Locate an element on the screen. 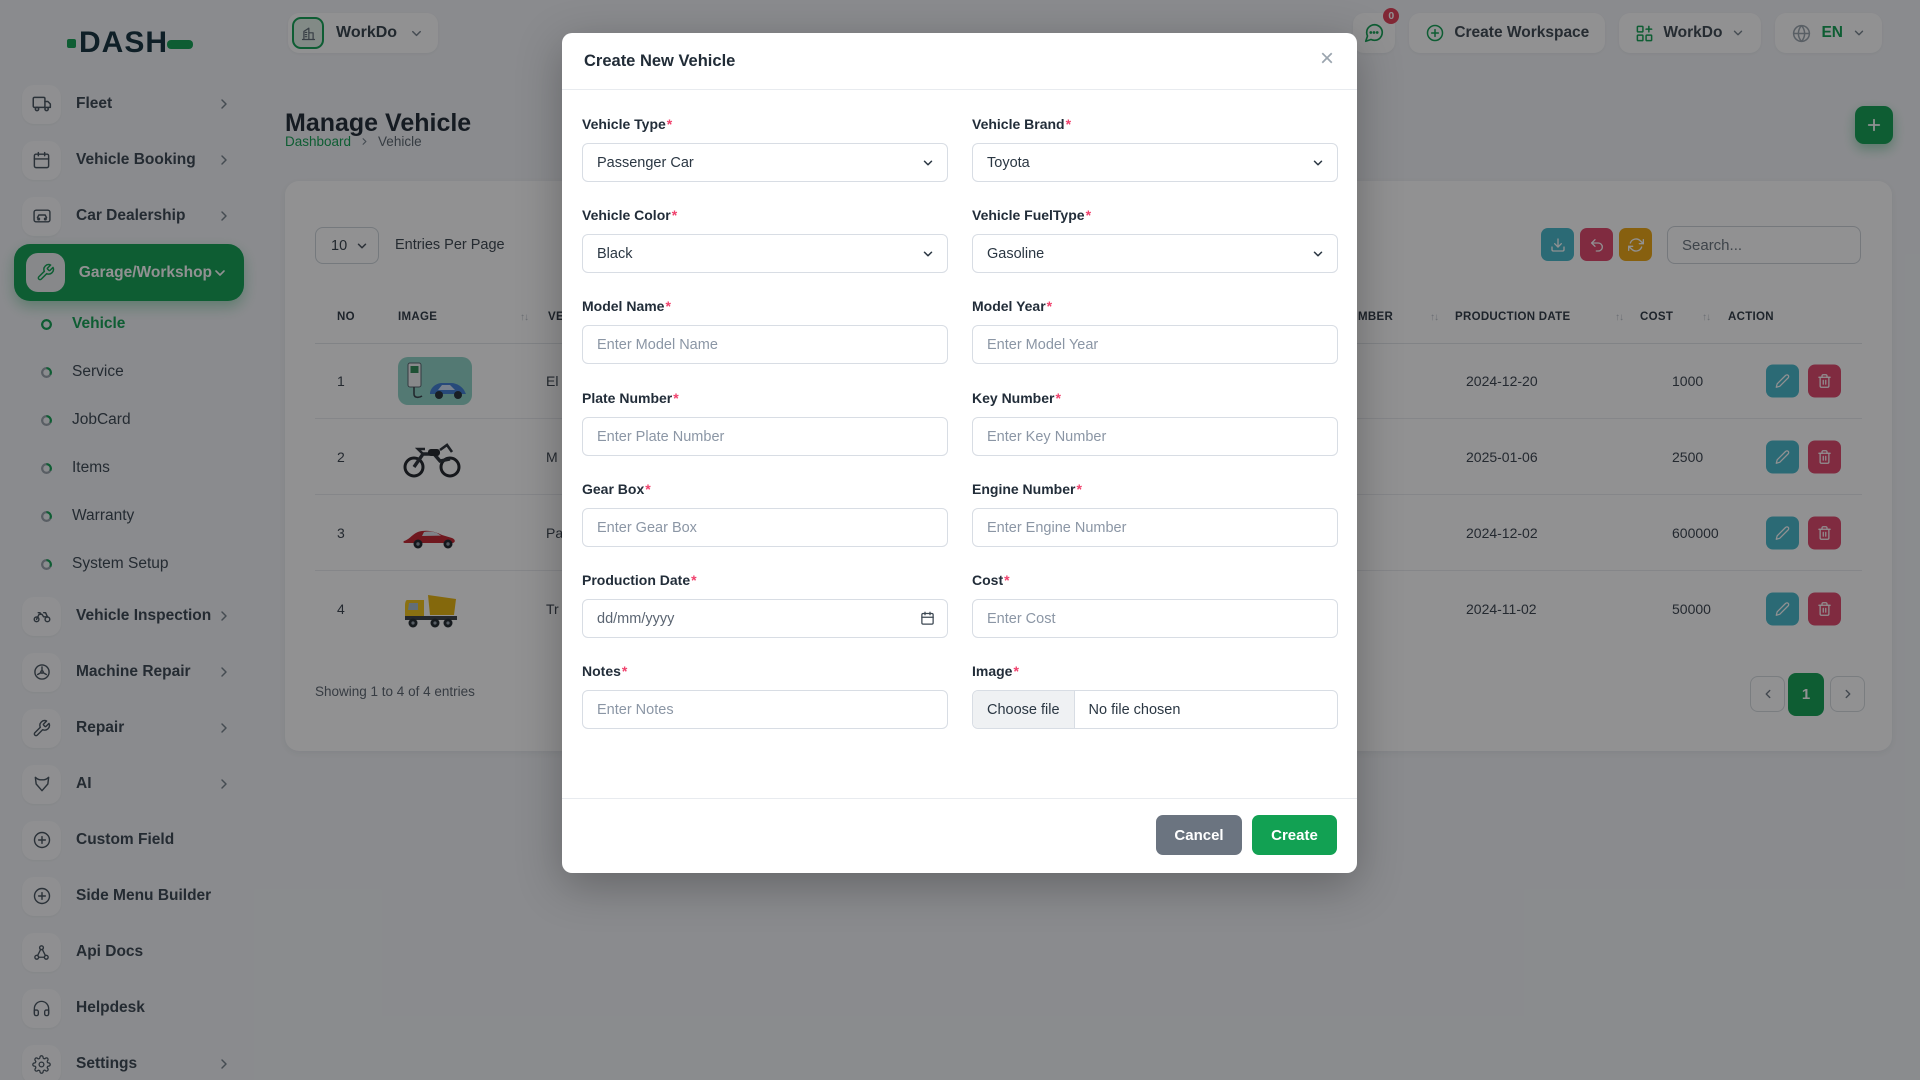 Image resolution: width=1920 pixels, height=1080 pixels. create-workspace-button: Create Workspace is located at coordinates (1507, 33).